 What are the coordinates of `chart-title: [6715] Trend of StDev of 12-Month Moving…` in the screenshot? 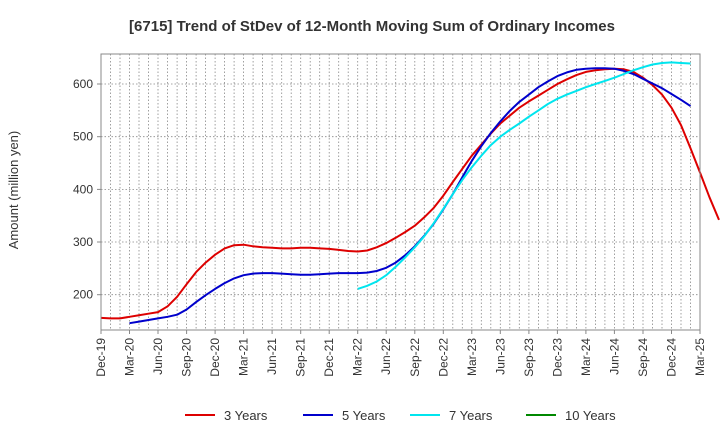 It's located at (372, 26).